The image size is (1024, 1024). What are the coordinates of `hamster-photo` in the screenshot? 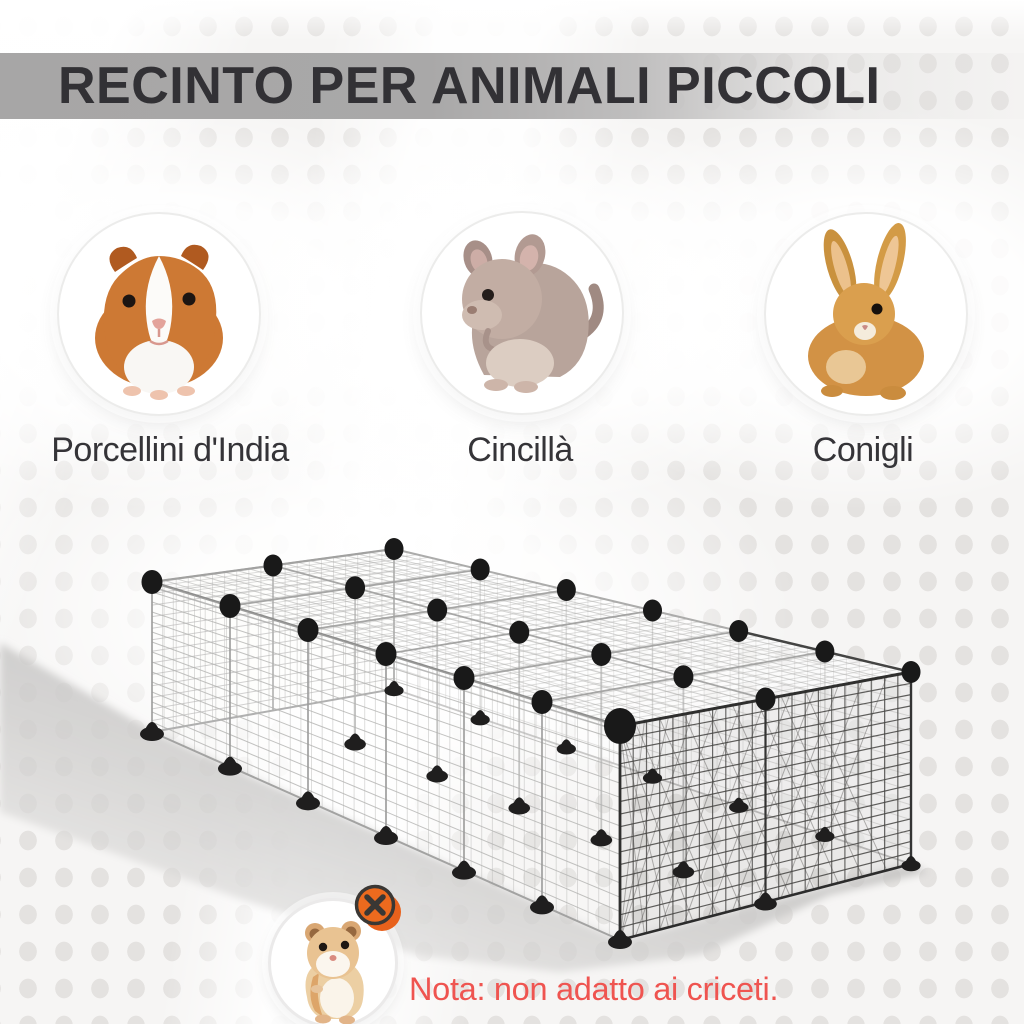 It's located at (334, 972).